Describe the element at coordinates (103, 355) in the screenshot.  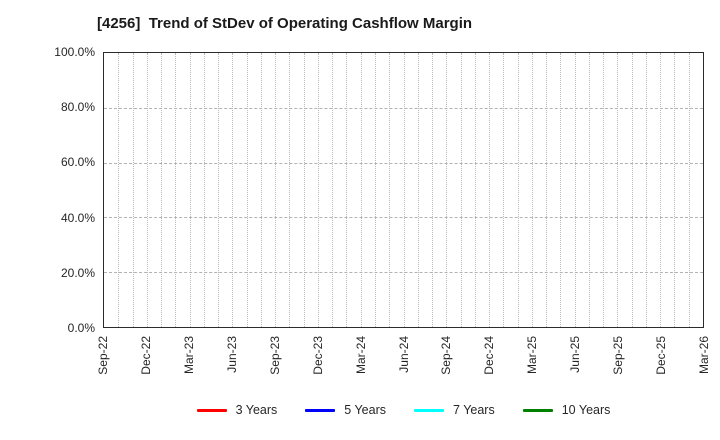
I see `x-tick-label: Sep-22` at that location.